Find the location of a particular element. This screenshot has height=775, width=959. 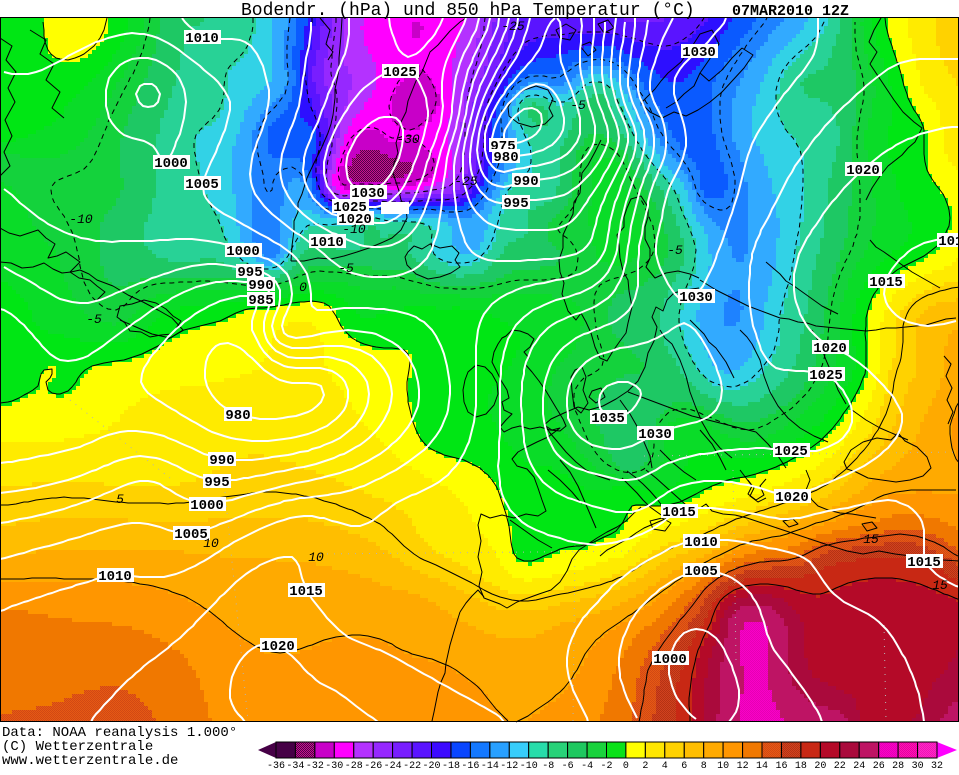

svg-text: 4 is located at coordinates (665, 765).